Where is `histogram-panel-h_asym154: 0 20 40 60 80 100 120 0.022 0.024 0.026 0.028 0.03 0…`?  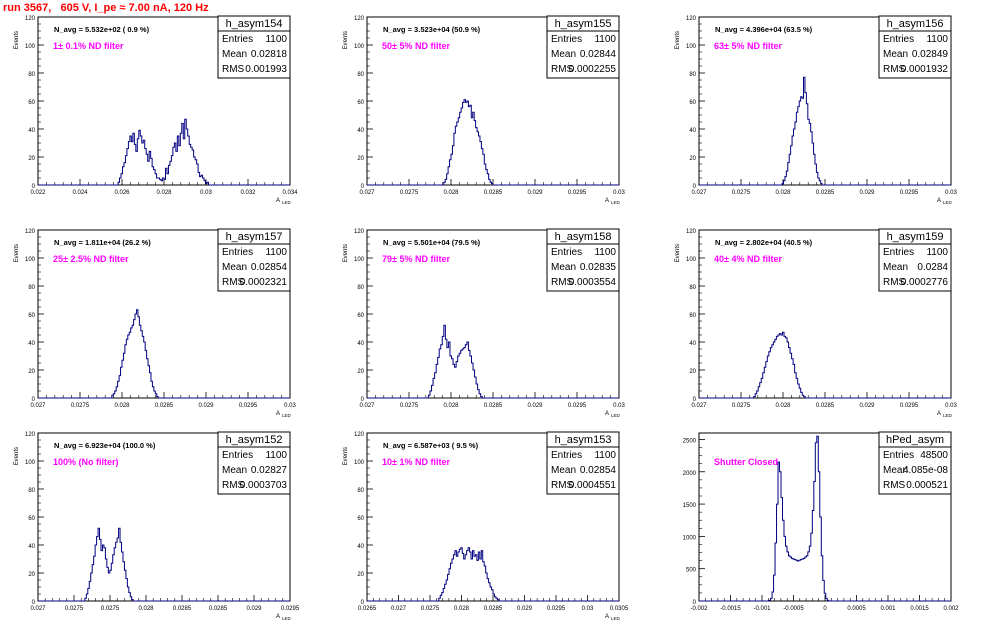 histogram-panel-h_asym154: 0 20 40 60 80 100 120 0.022 0.024 0.026 0.028 0.03 0… is located at coordinates (156, 110).